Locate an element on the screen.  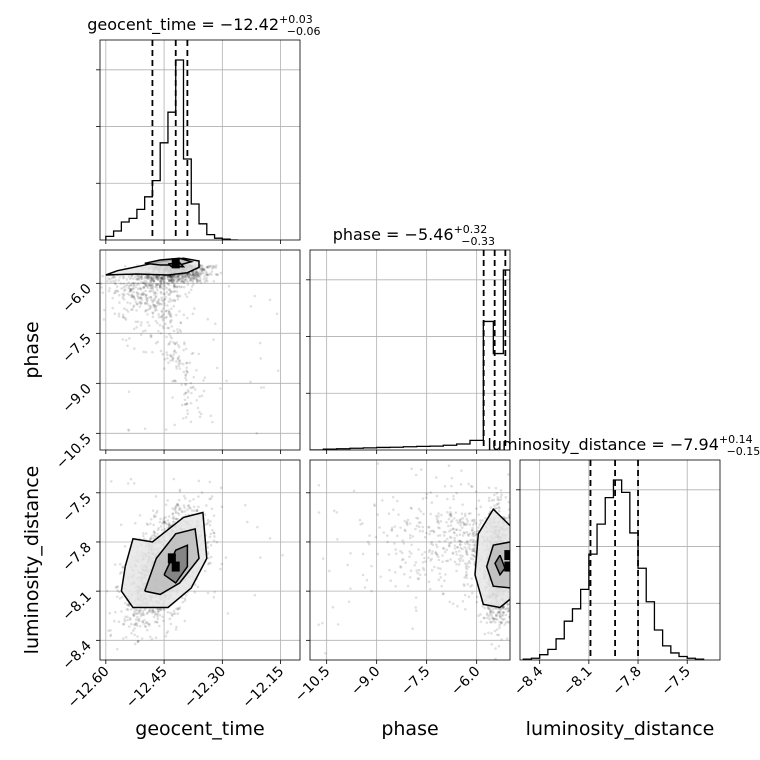
panel-frame is located at coordinates (410, 350).